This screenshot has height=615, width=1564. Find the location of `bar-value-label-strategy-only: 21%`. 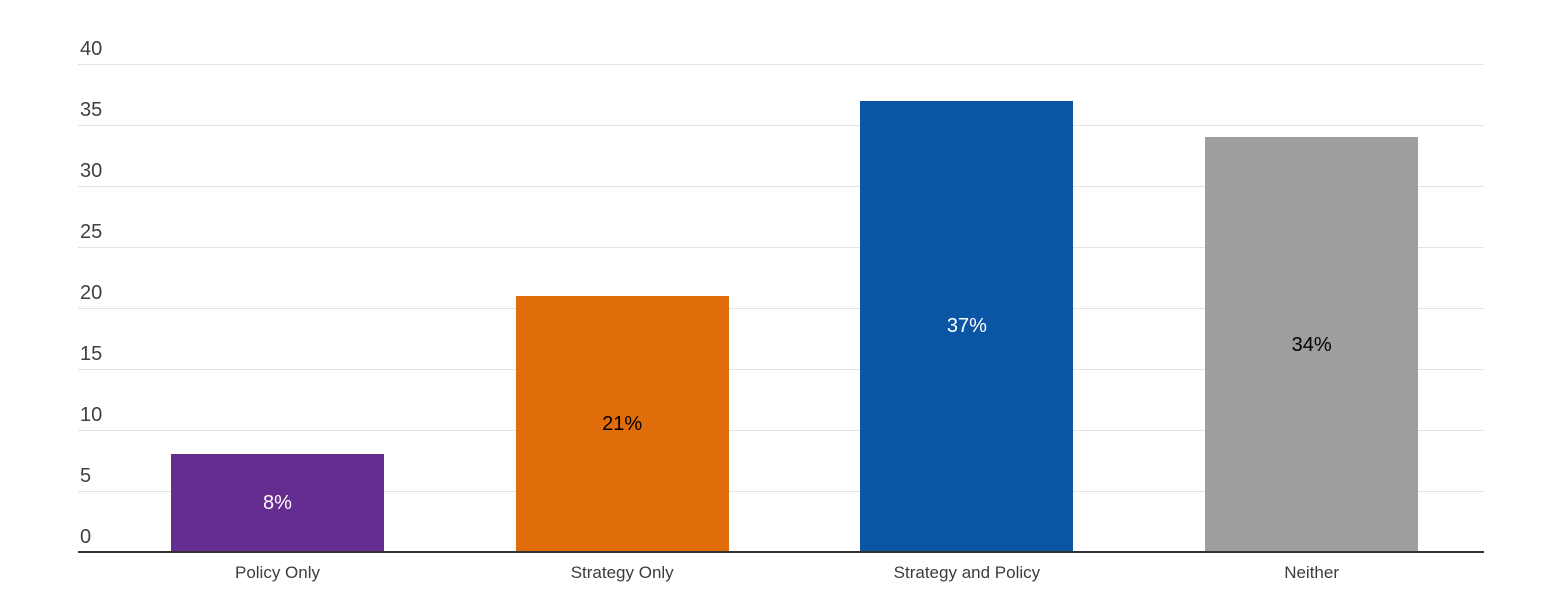

bar-value-label-strategy-only: 21% is located at coordinates (622, 424).